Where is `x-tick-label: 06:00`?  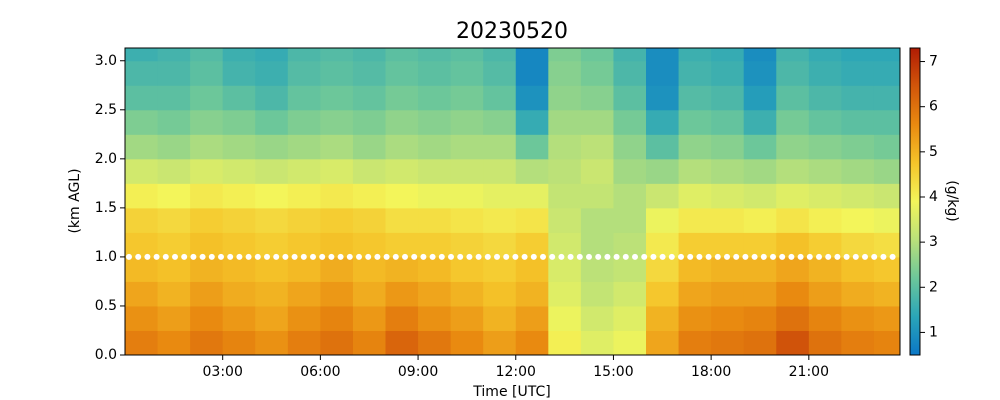
x-tick-label: 06:00 is located at coordinates (320, 372).